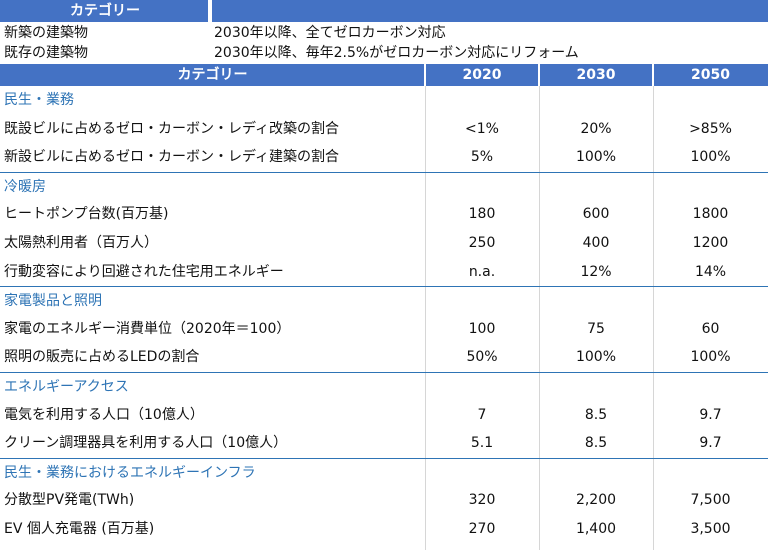 This screenshot has width=768, height=550. What do you see at coordinates (66, 387) in the screenshot?
I see `section-label: エネルギーアクセス` at bounding box center [66, 387].